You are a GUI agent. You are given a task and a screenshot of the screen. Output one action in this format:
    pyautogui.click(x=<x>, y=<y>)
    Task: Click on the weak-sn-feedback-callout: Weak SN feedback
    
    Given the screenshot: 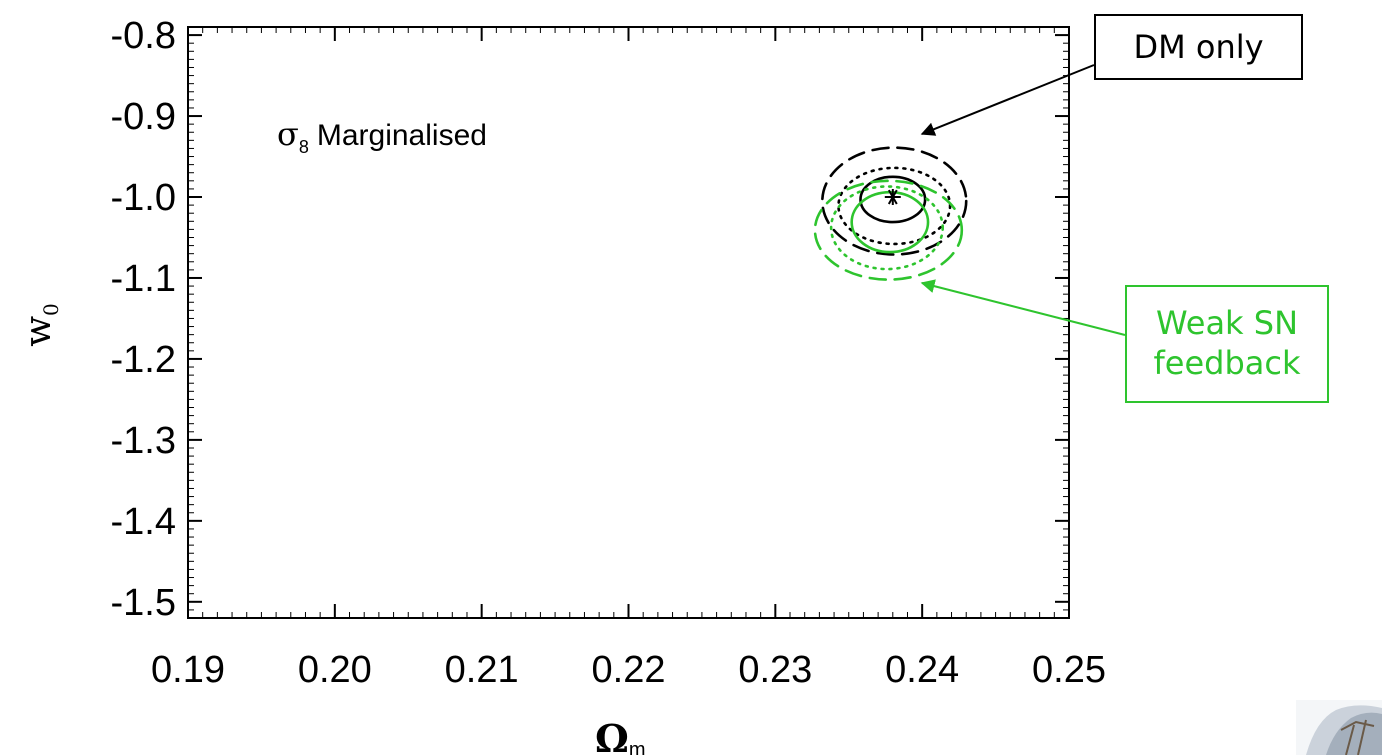 What is the action you would take?
    pyautogui.click(x=1227, y=344)
    